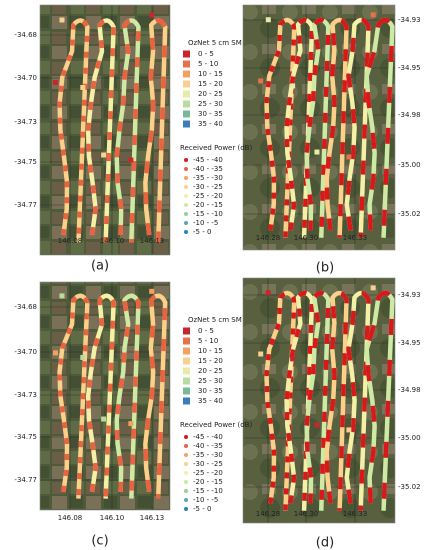 Image resolution: width=427 pixels, height=550 pixels. What do you see at coordinates (409, 487) in the screenshot?
I see `y-tick-label: -35.02` at bounding box center [409, 487].